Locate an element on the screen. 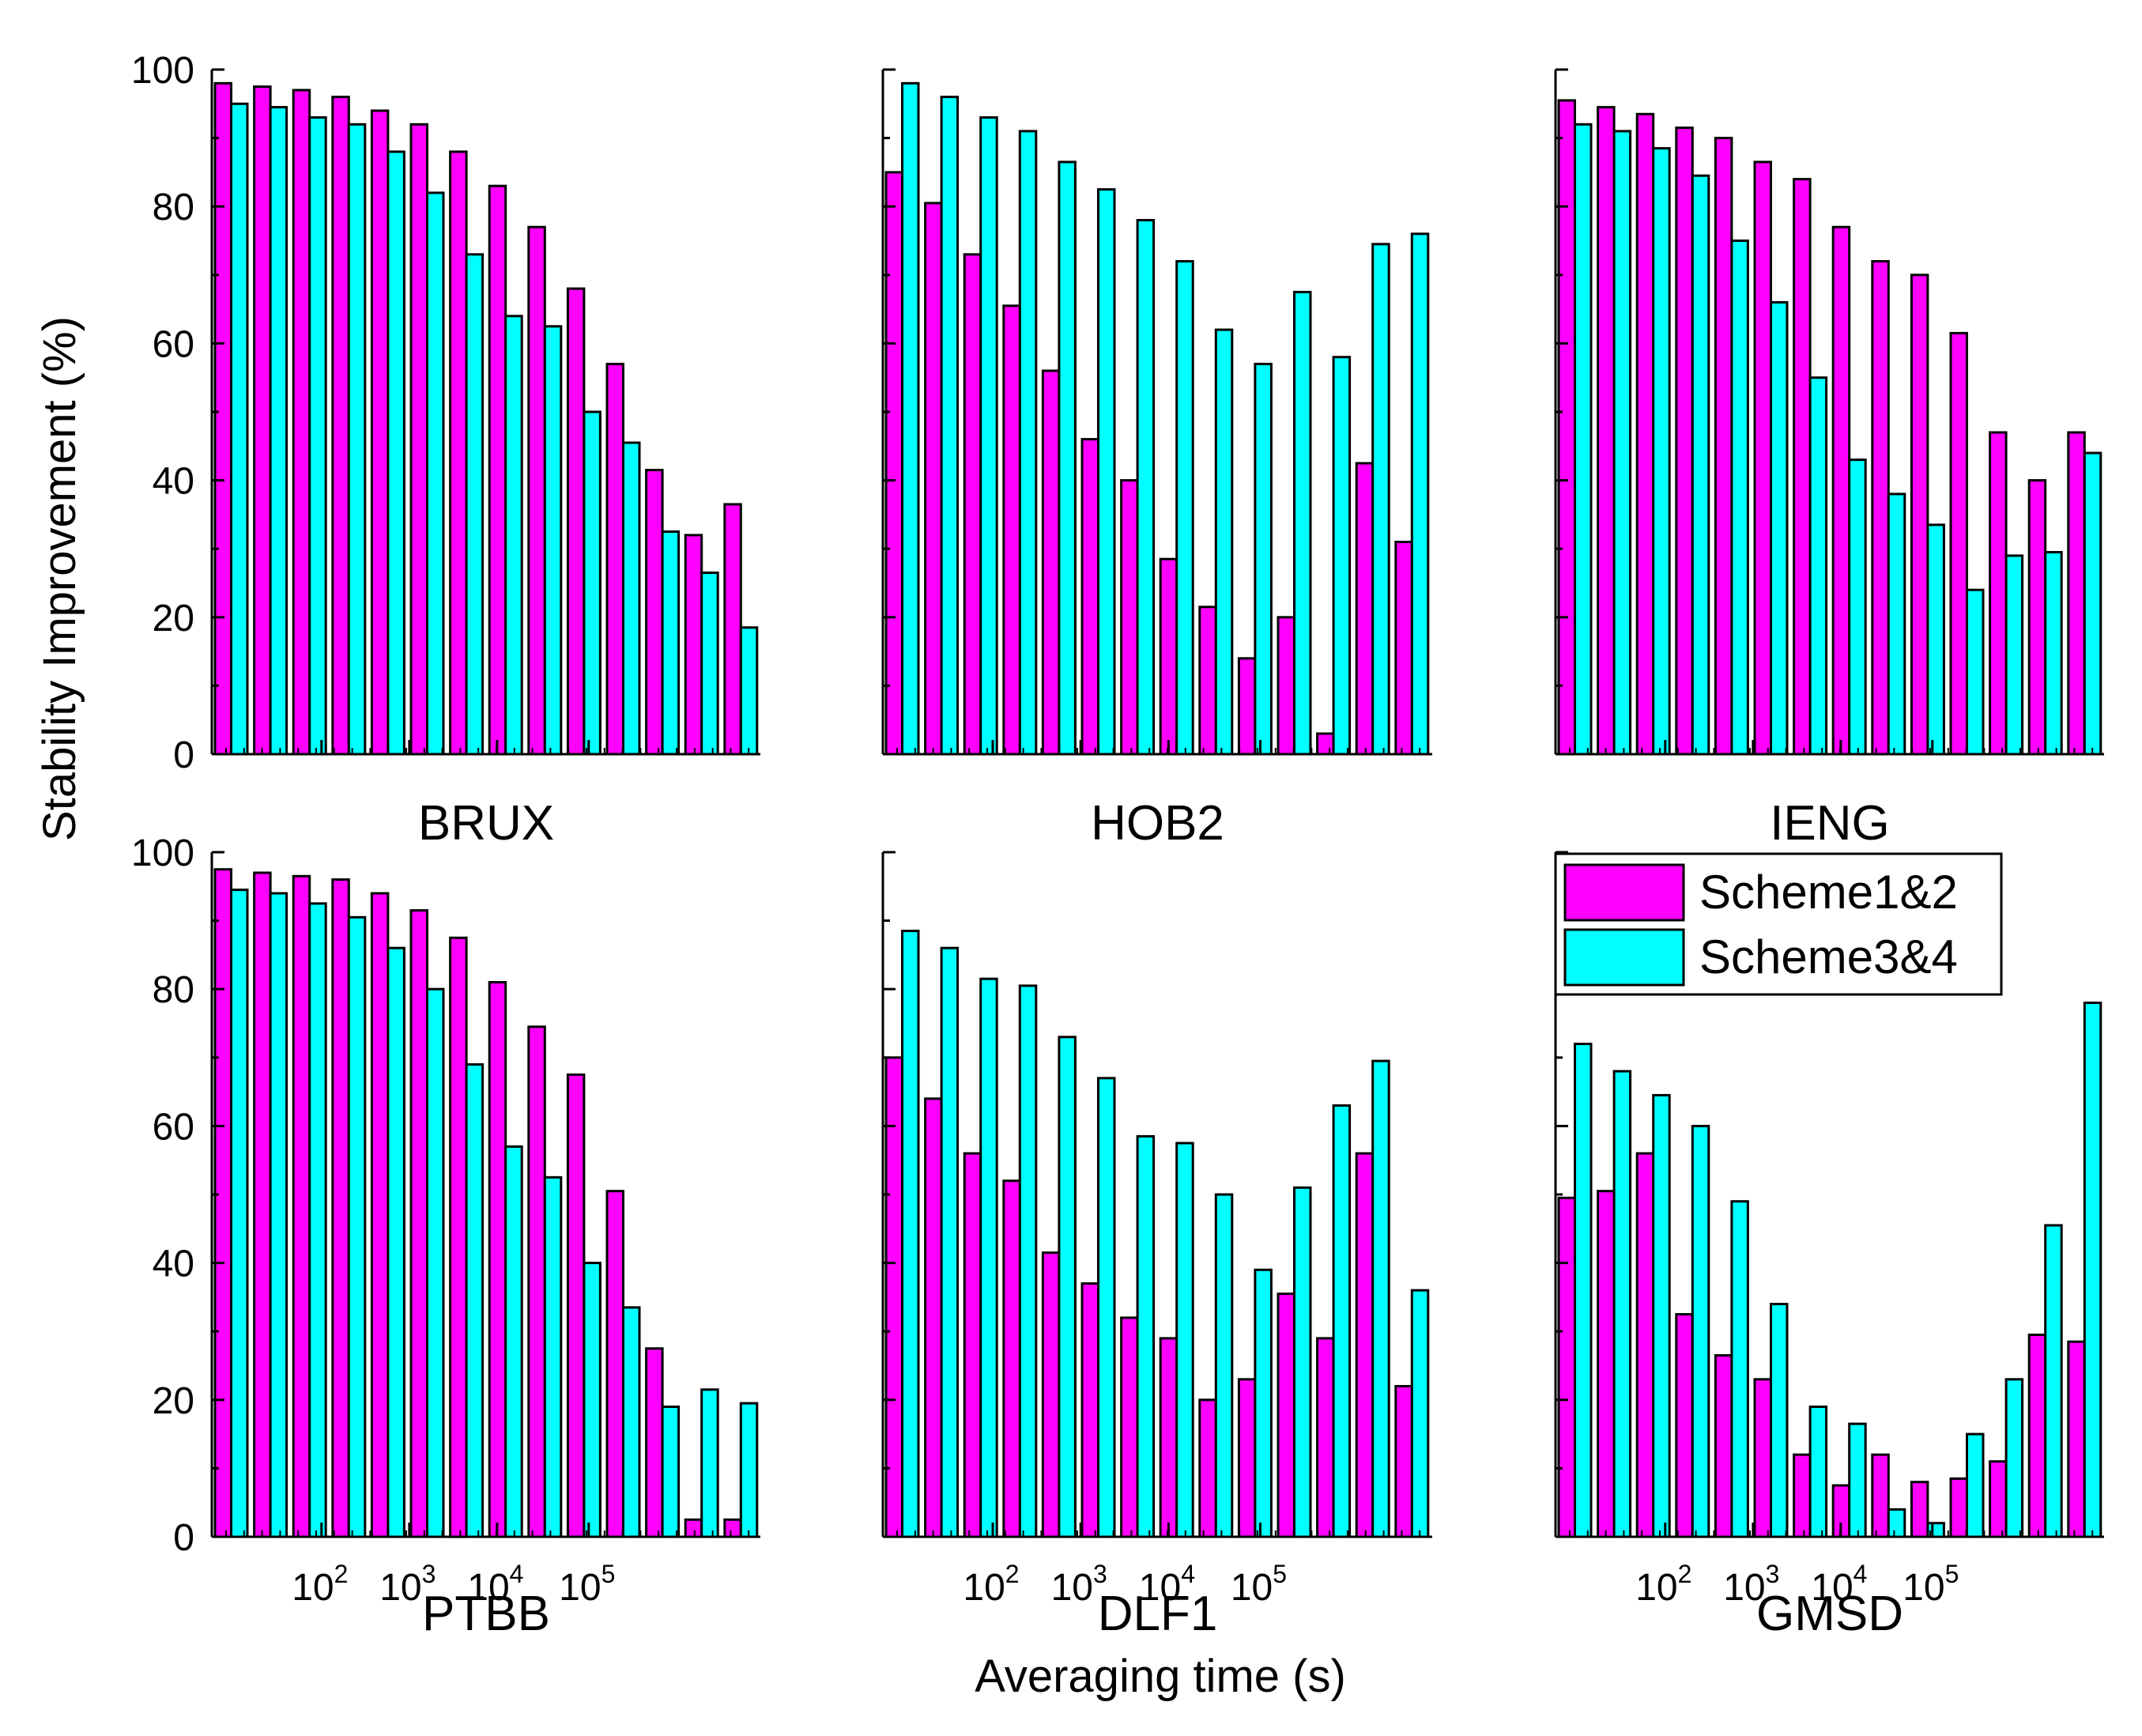 This screenshot has width=2142, height=1736. panel-ieng: IENG is located at coordinates (1829, 459).